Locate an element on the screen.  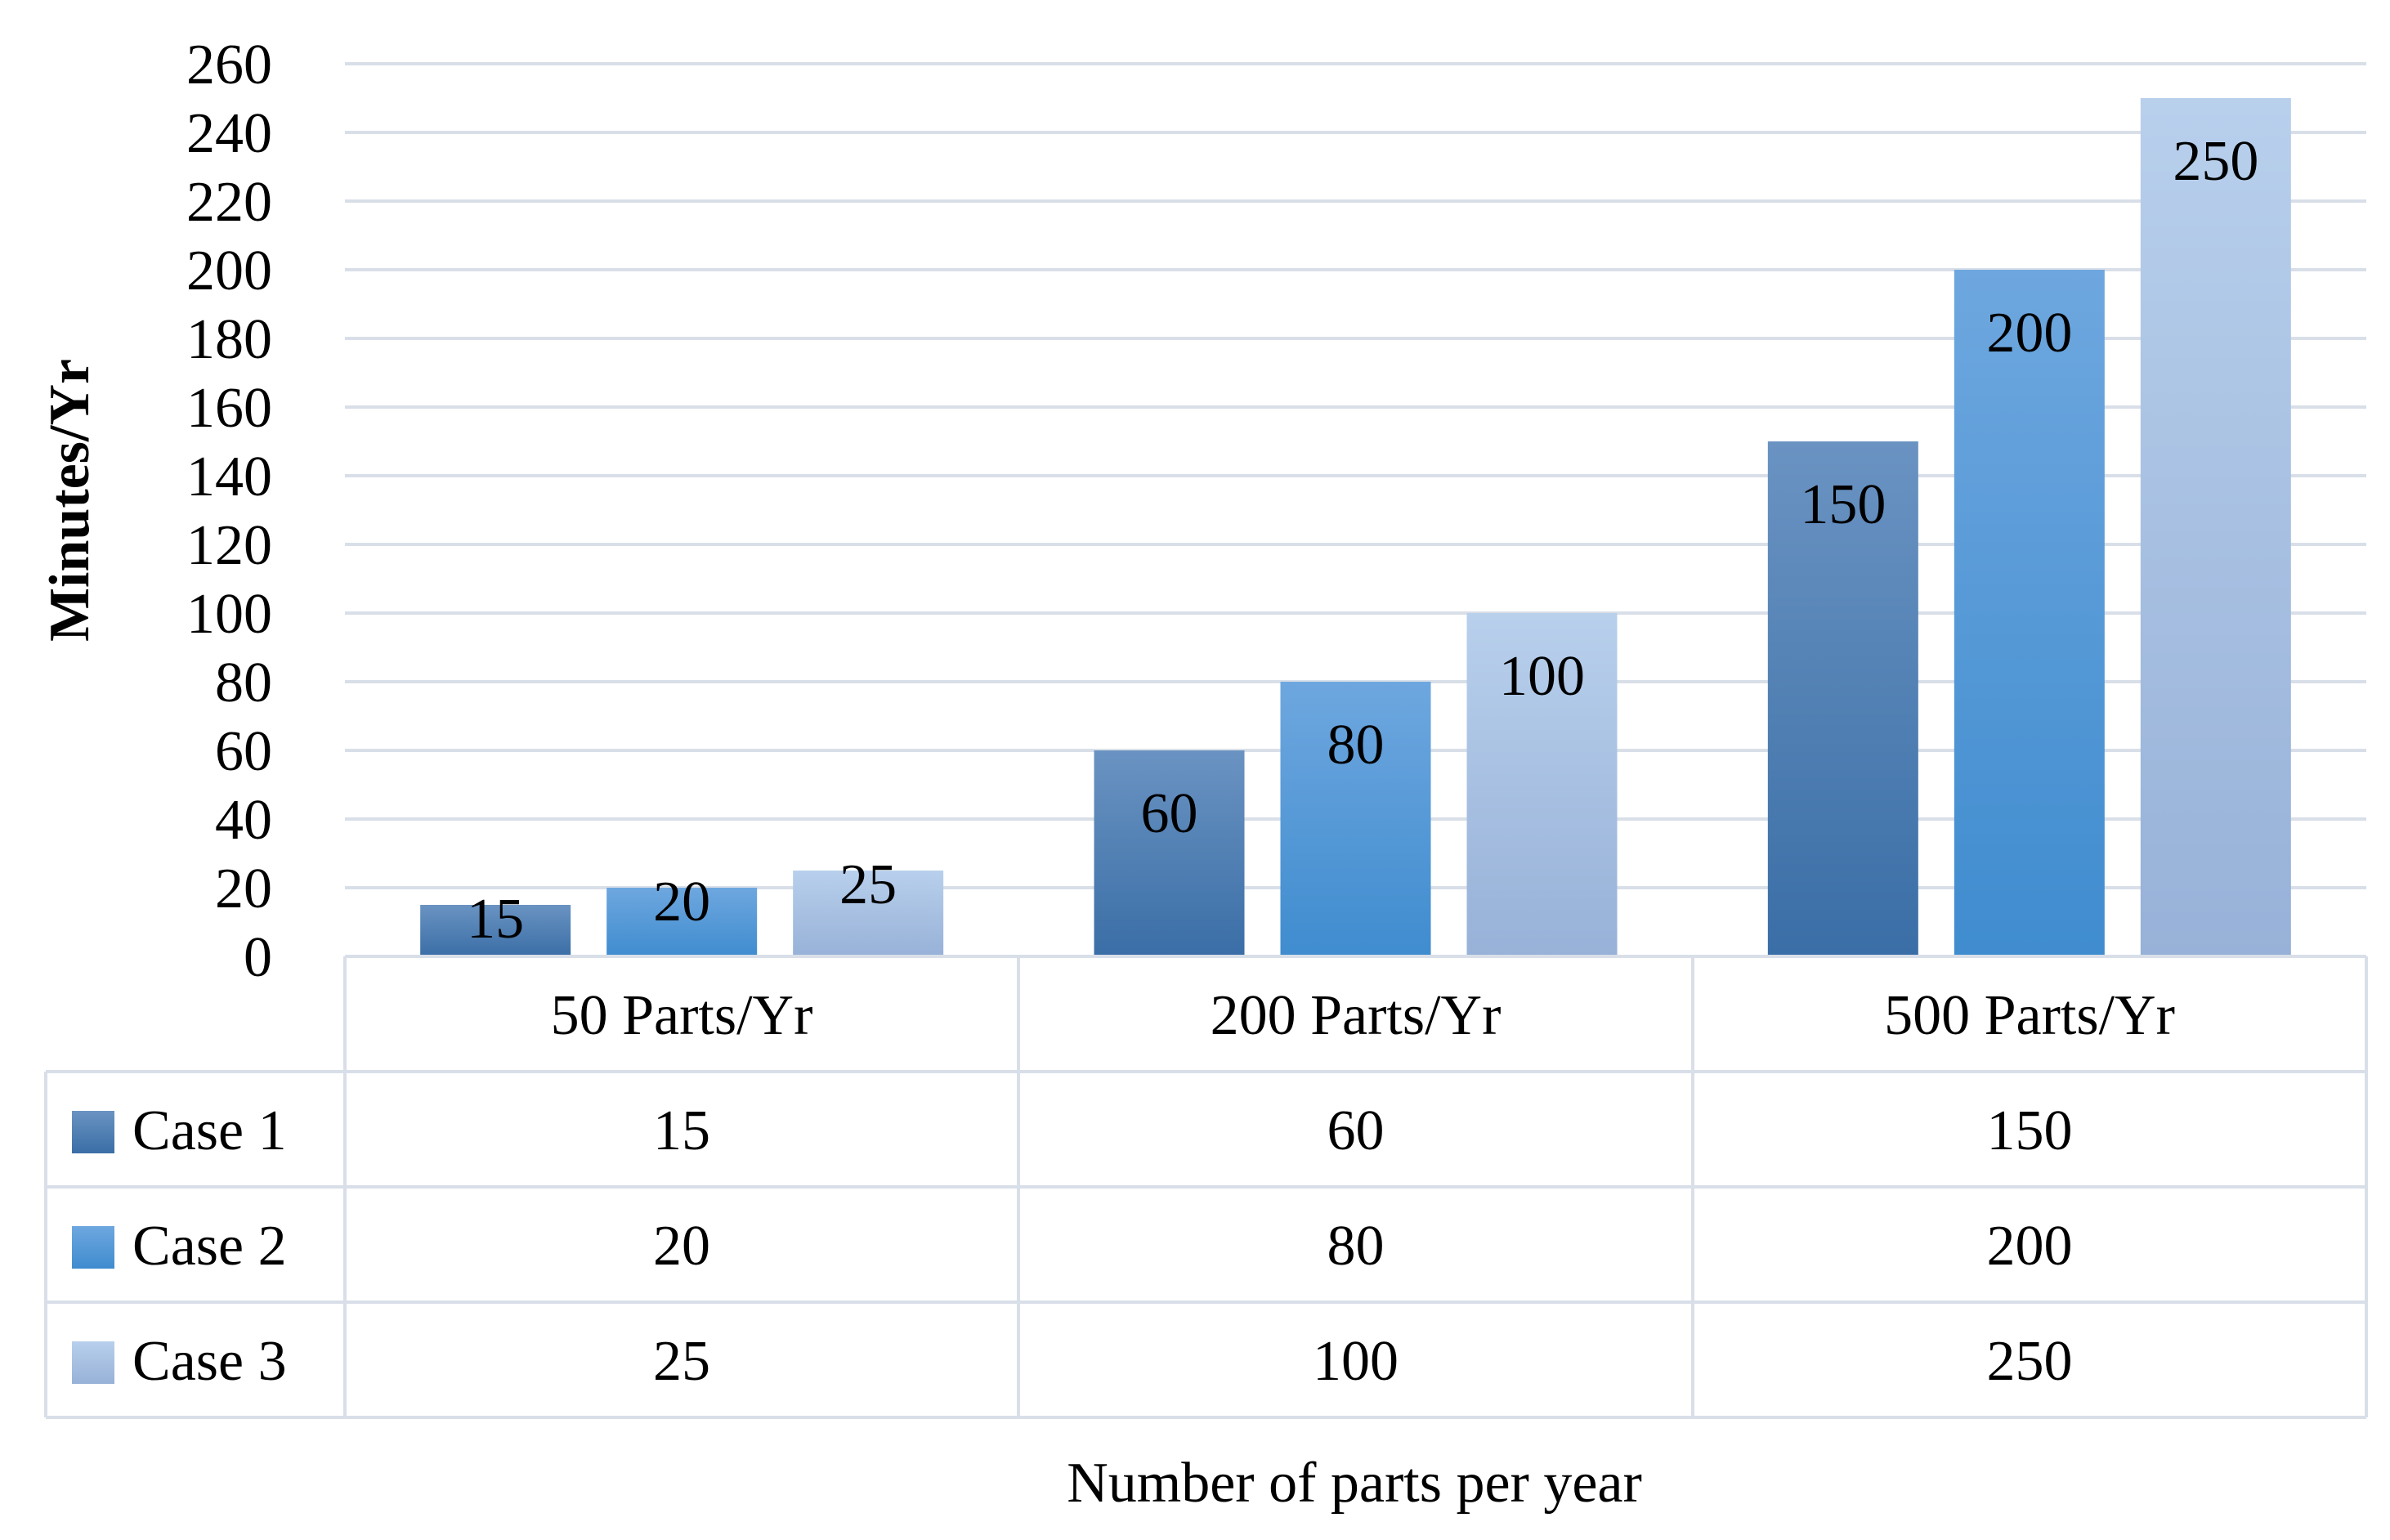
y-tick-label: 120 is located at coordinates (229, 545).